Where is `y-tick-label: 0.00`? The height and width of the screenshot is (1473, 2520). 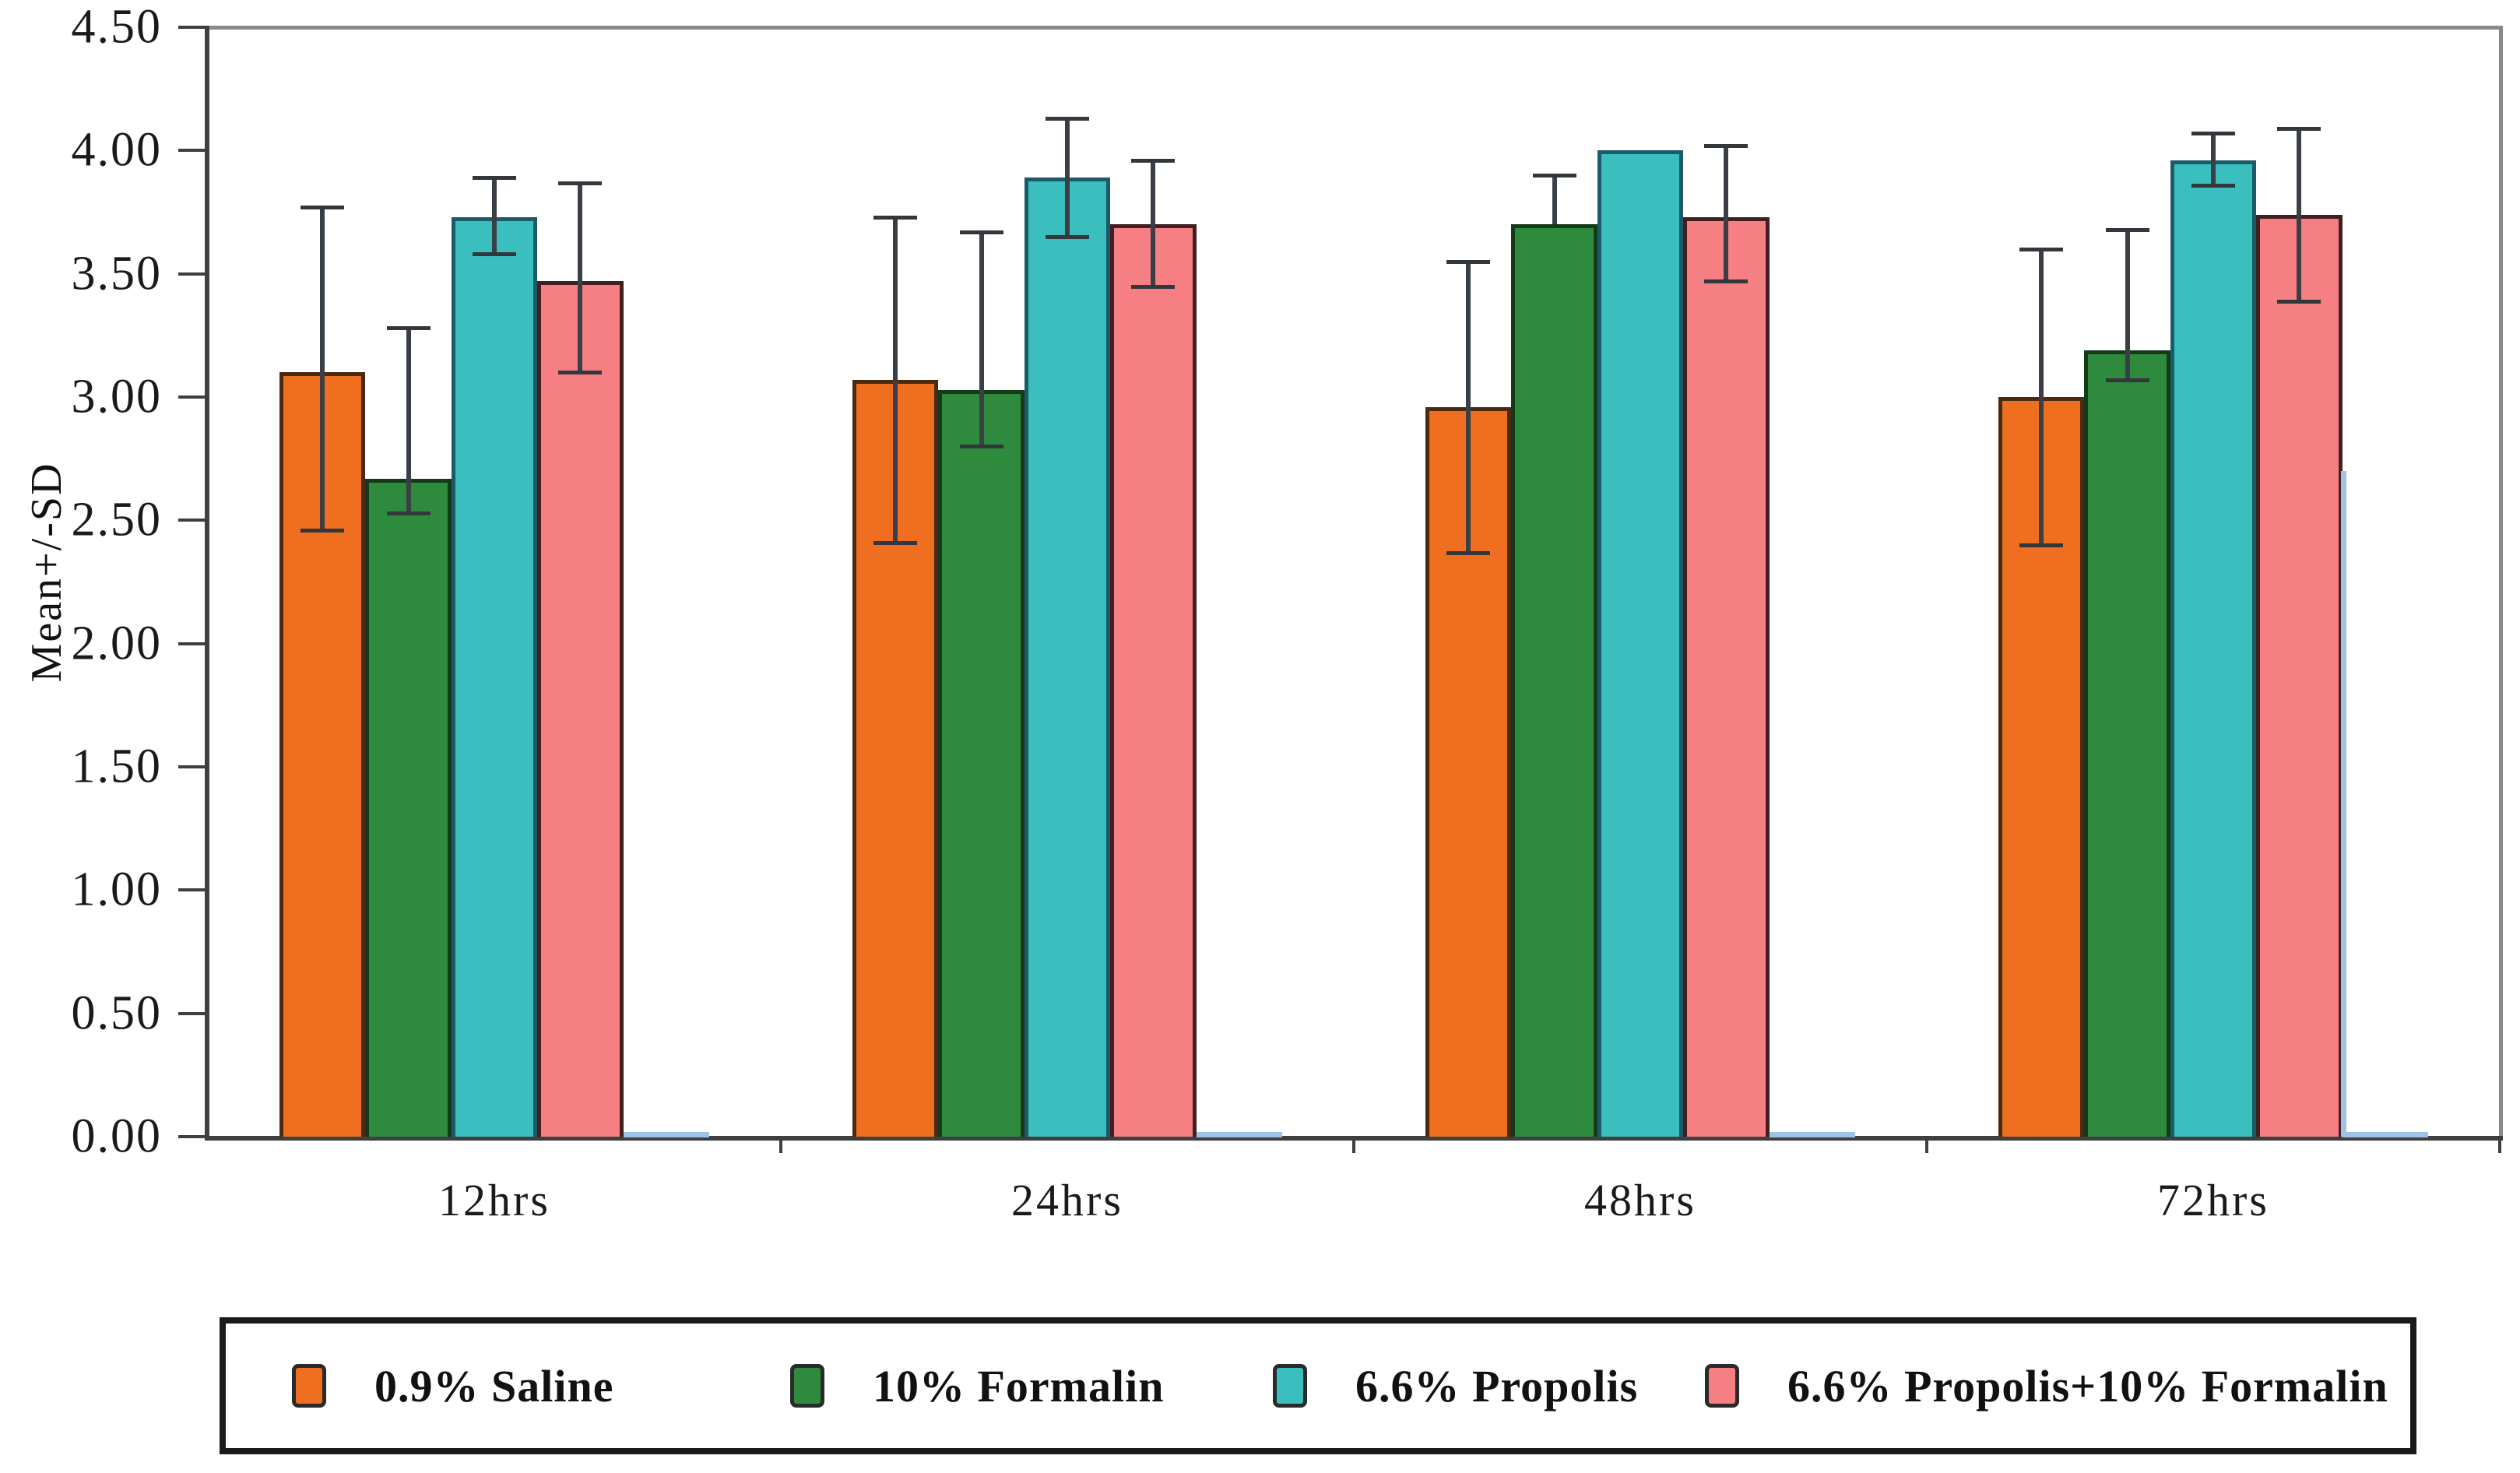 y-tick-label: 0.00 is located at coordinates (117, 1136).